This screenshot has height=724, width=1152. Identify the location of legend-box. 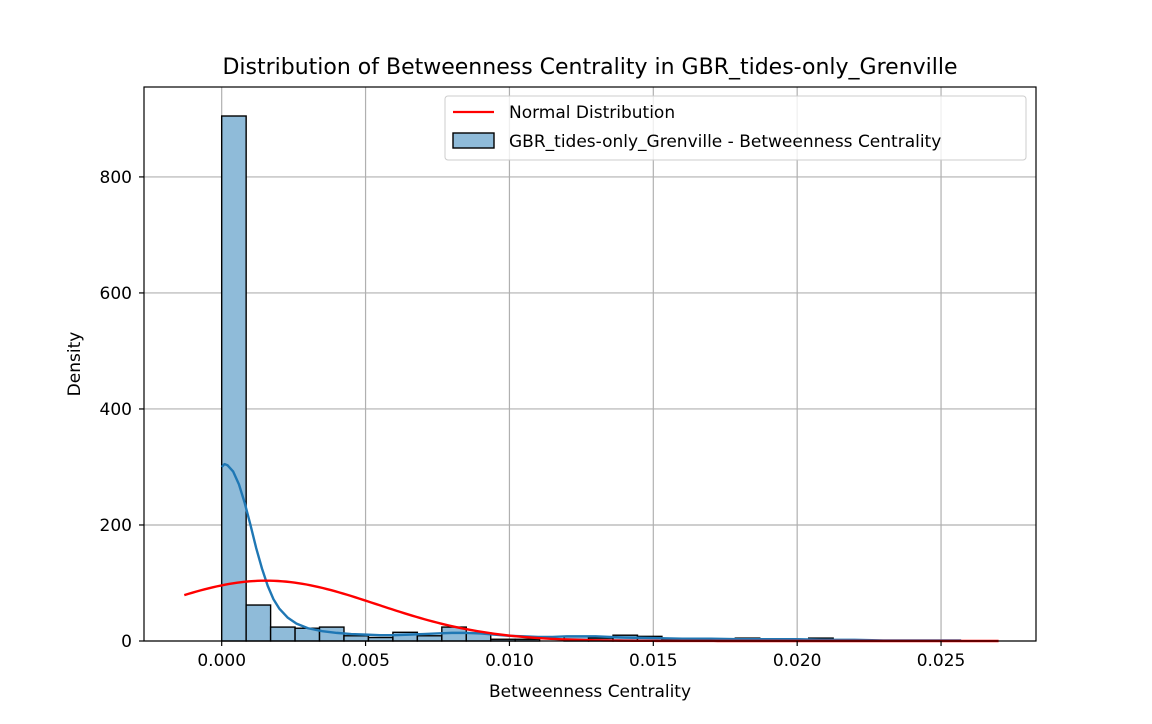
(735, 128).